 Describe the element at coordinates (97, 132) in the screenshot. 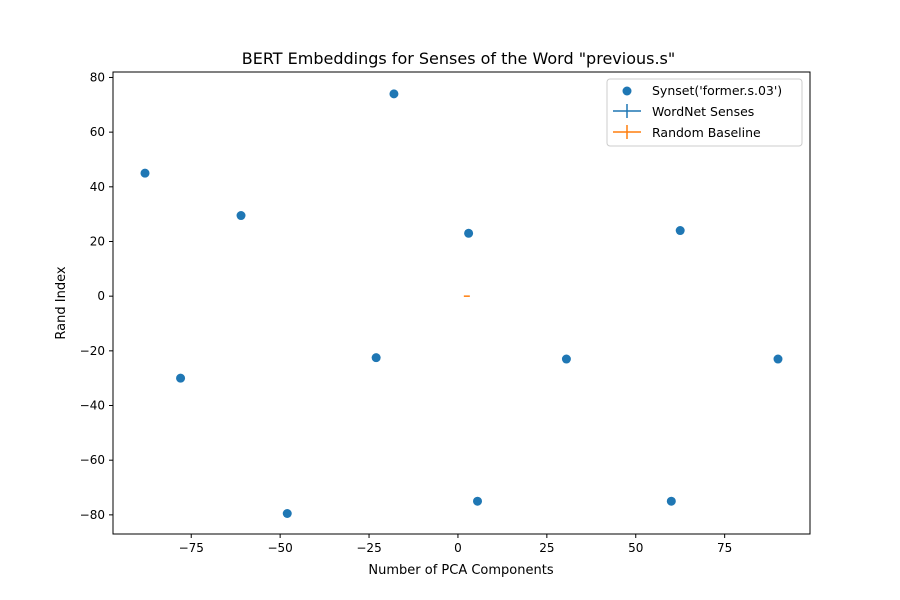

I see `y-tick-label: 60` at that location.